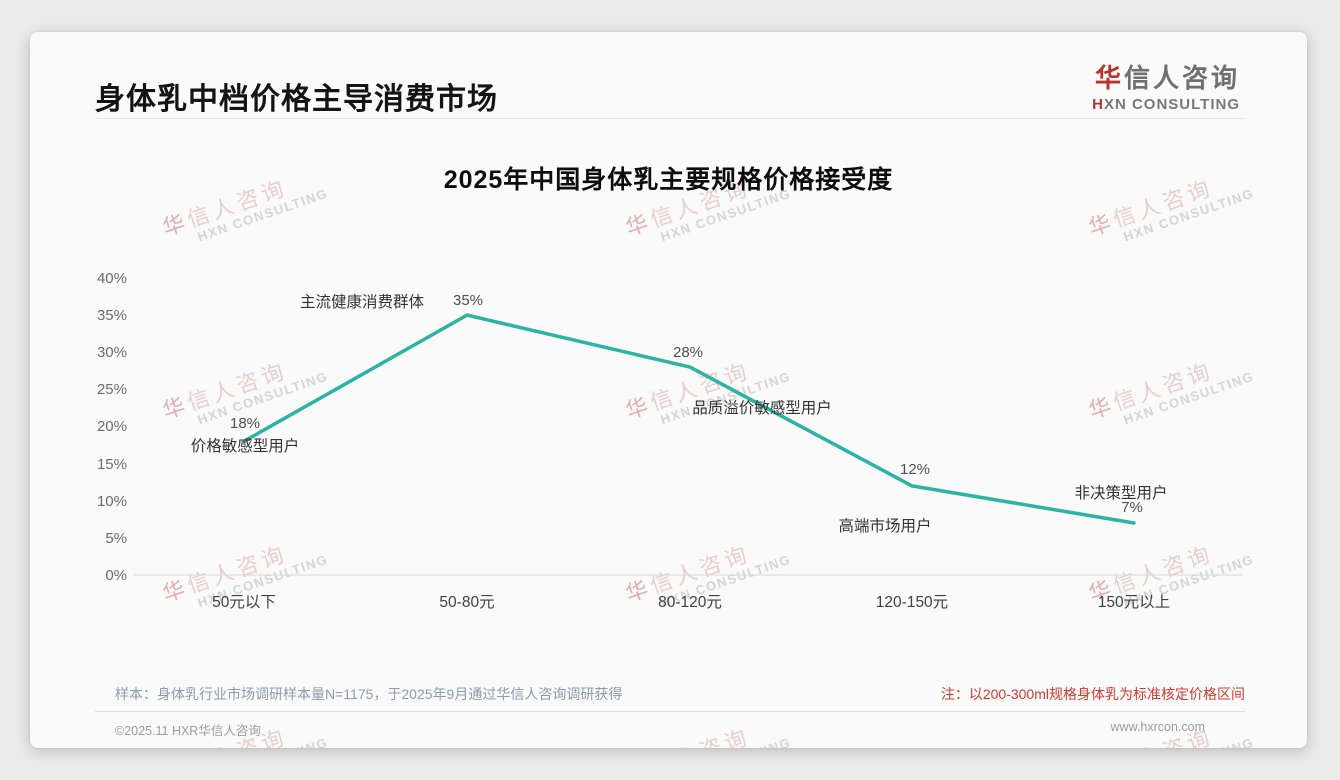 This screenshot has width=1340, height=780. I want to click on point-annotation: 非决策型用户, so click(1120, 493).